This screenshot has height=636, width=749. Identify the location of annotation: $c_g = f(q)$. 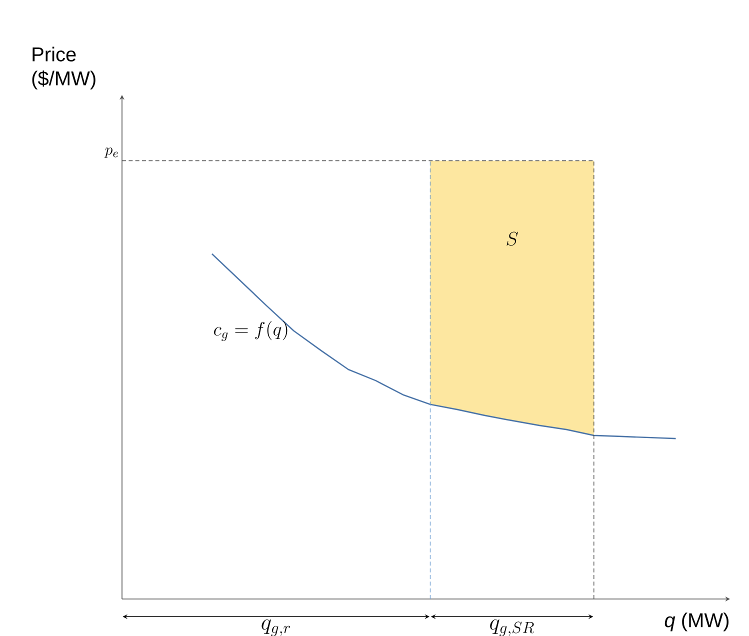
(251, 330).